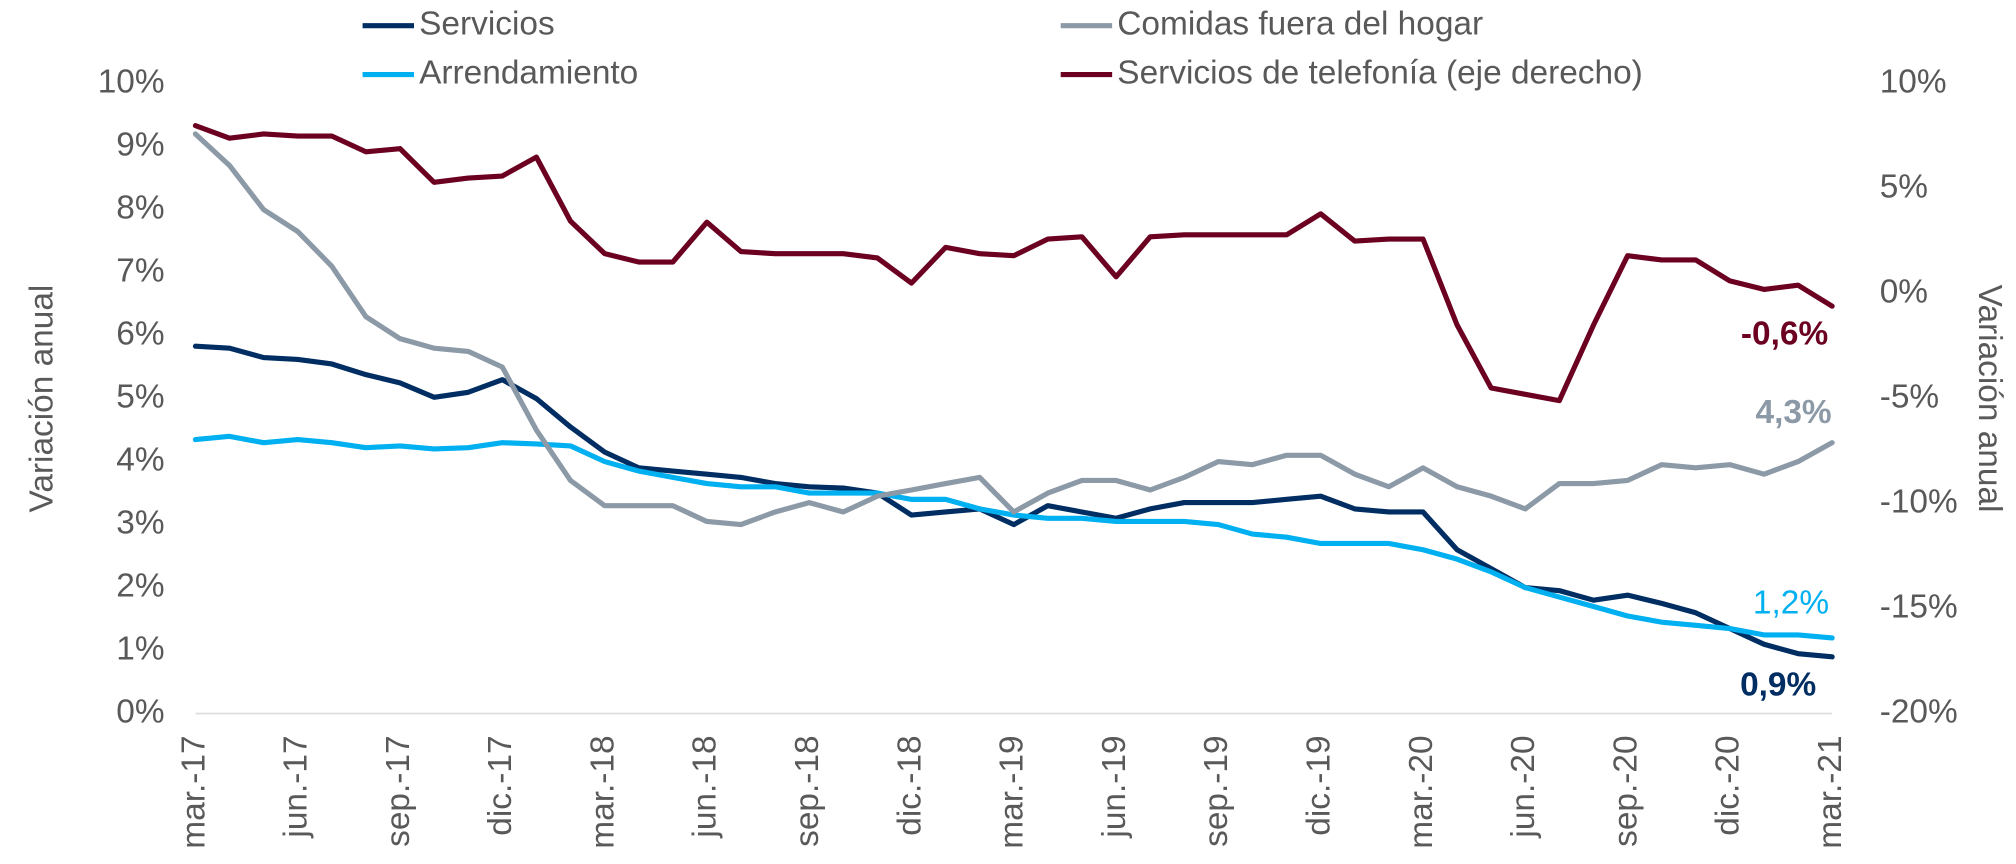 This screenshot has height=864, width=2016. I want to click on y-tick-label: 6%, so click(140, 333).